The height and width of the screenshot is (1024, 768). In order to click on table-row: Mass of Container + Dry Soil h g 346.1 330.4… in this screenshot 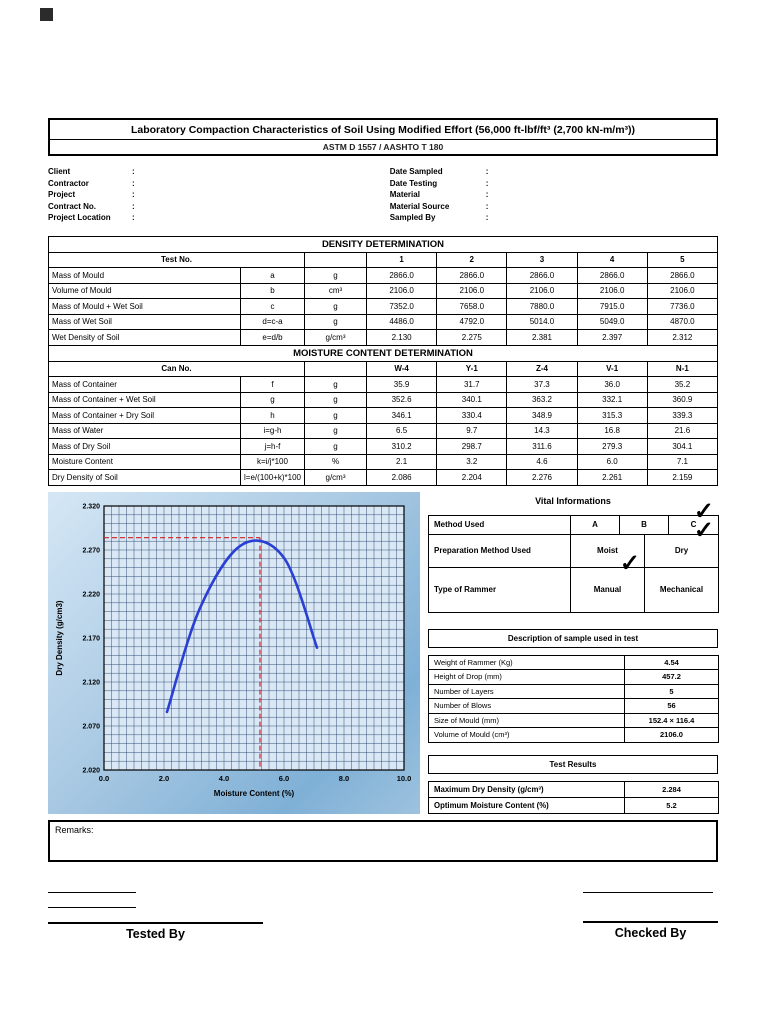, I will do `click(383, 415)`.